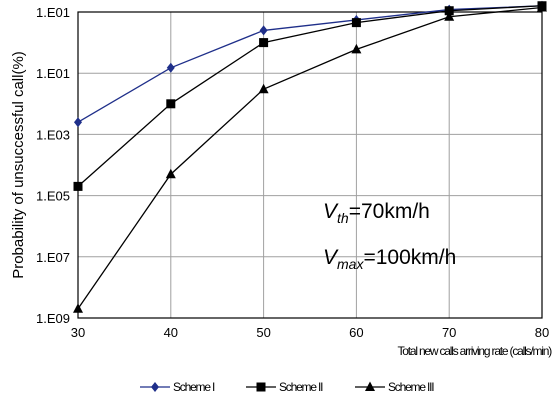  I want to click on annotation-vth-symbol: V, so click(331, 211).